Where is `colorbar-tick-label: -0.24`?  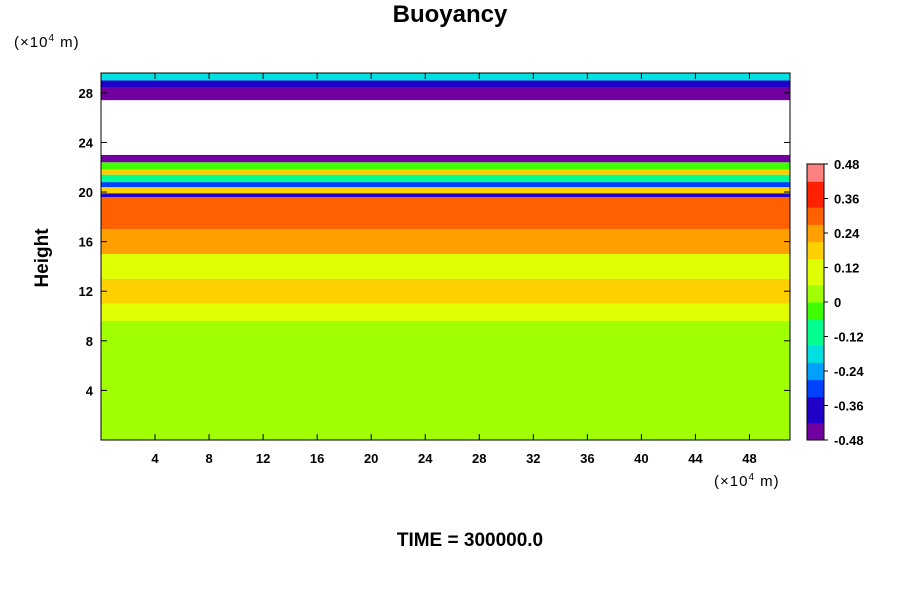
colorbar-tick-label: -0.24 is located at coordinates (849, 371).